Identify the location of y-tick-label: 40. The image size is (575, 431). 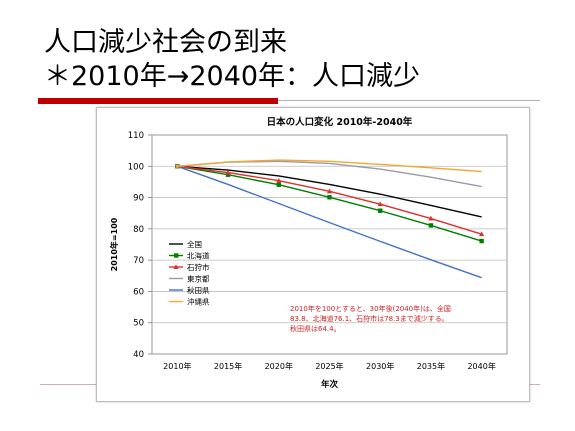
(138, 355).